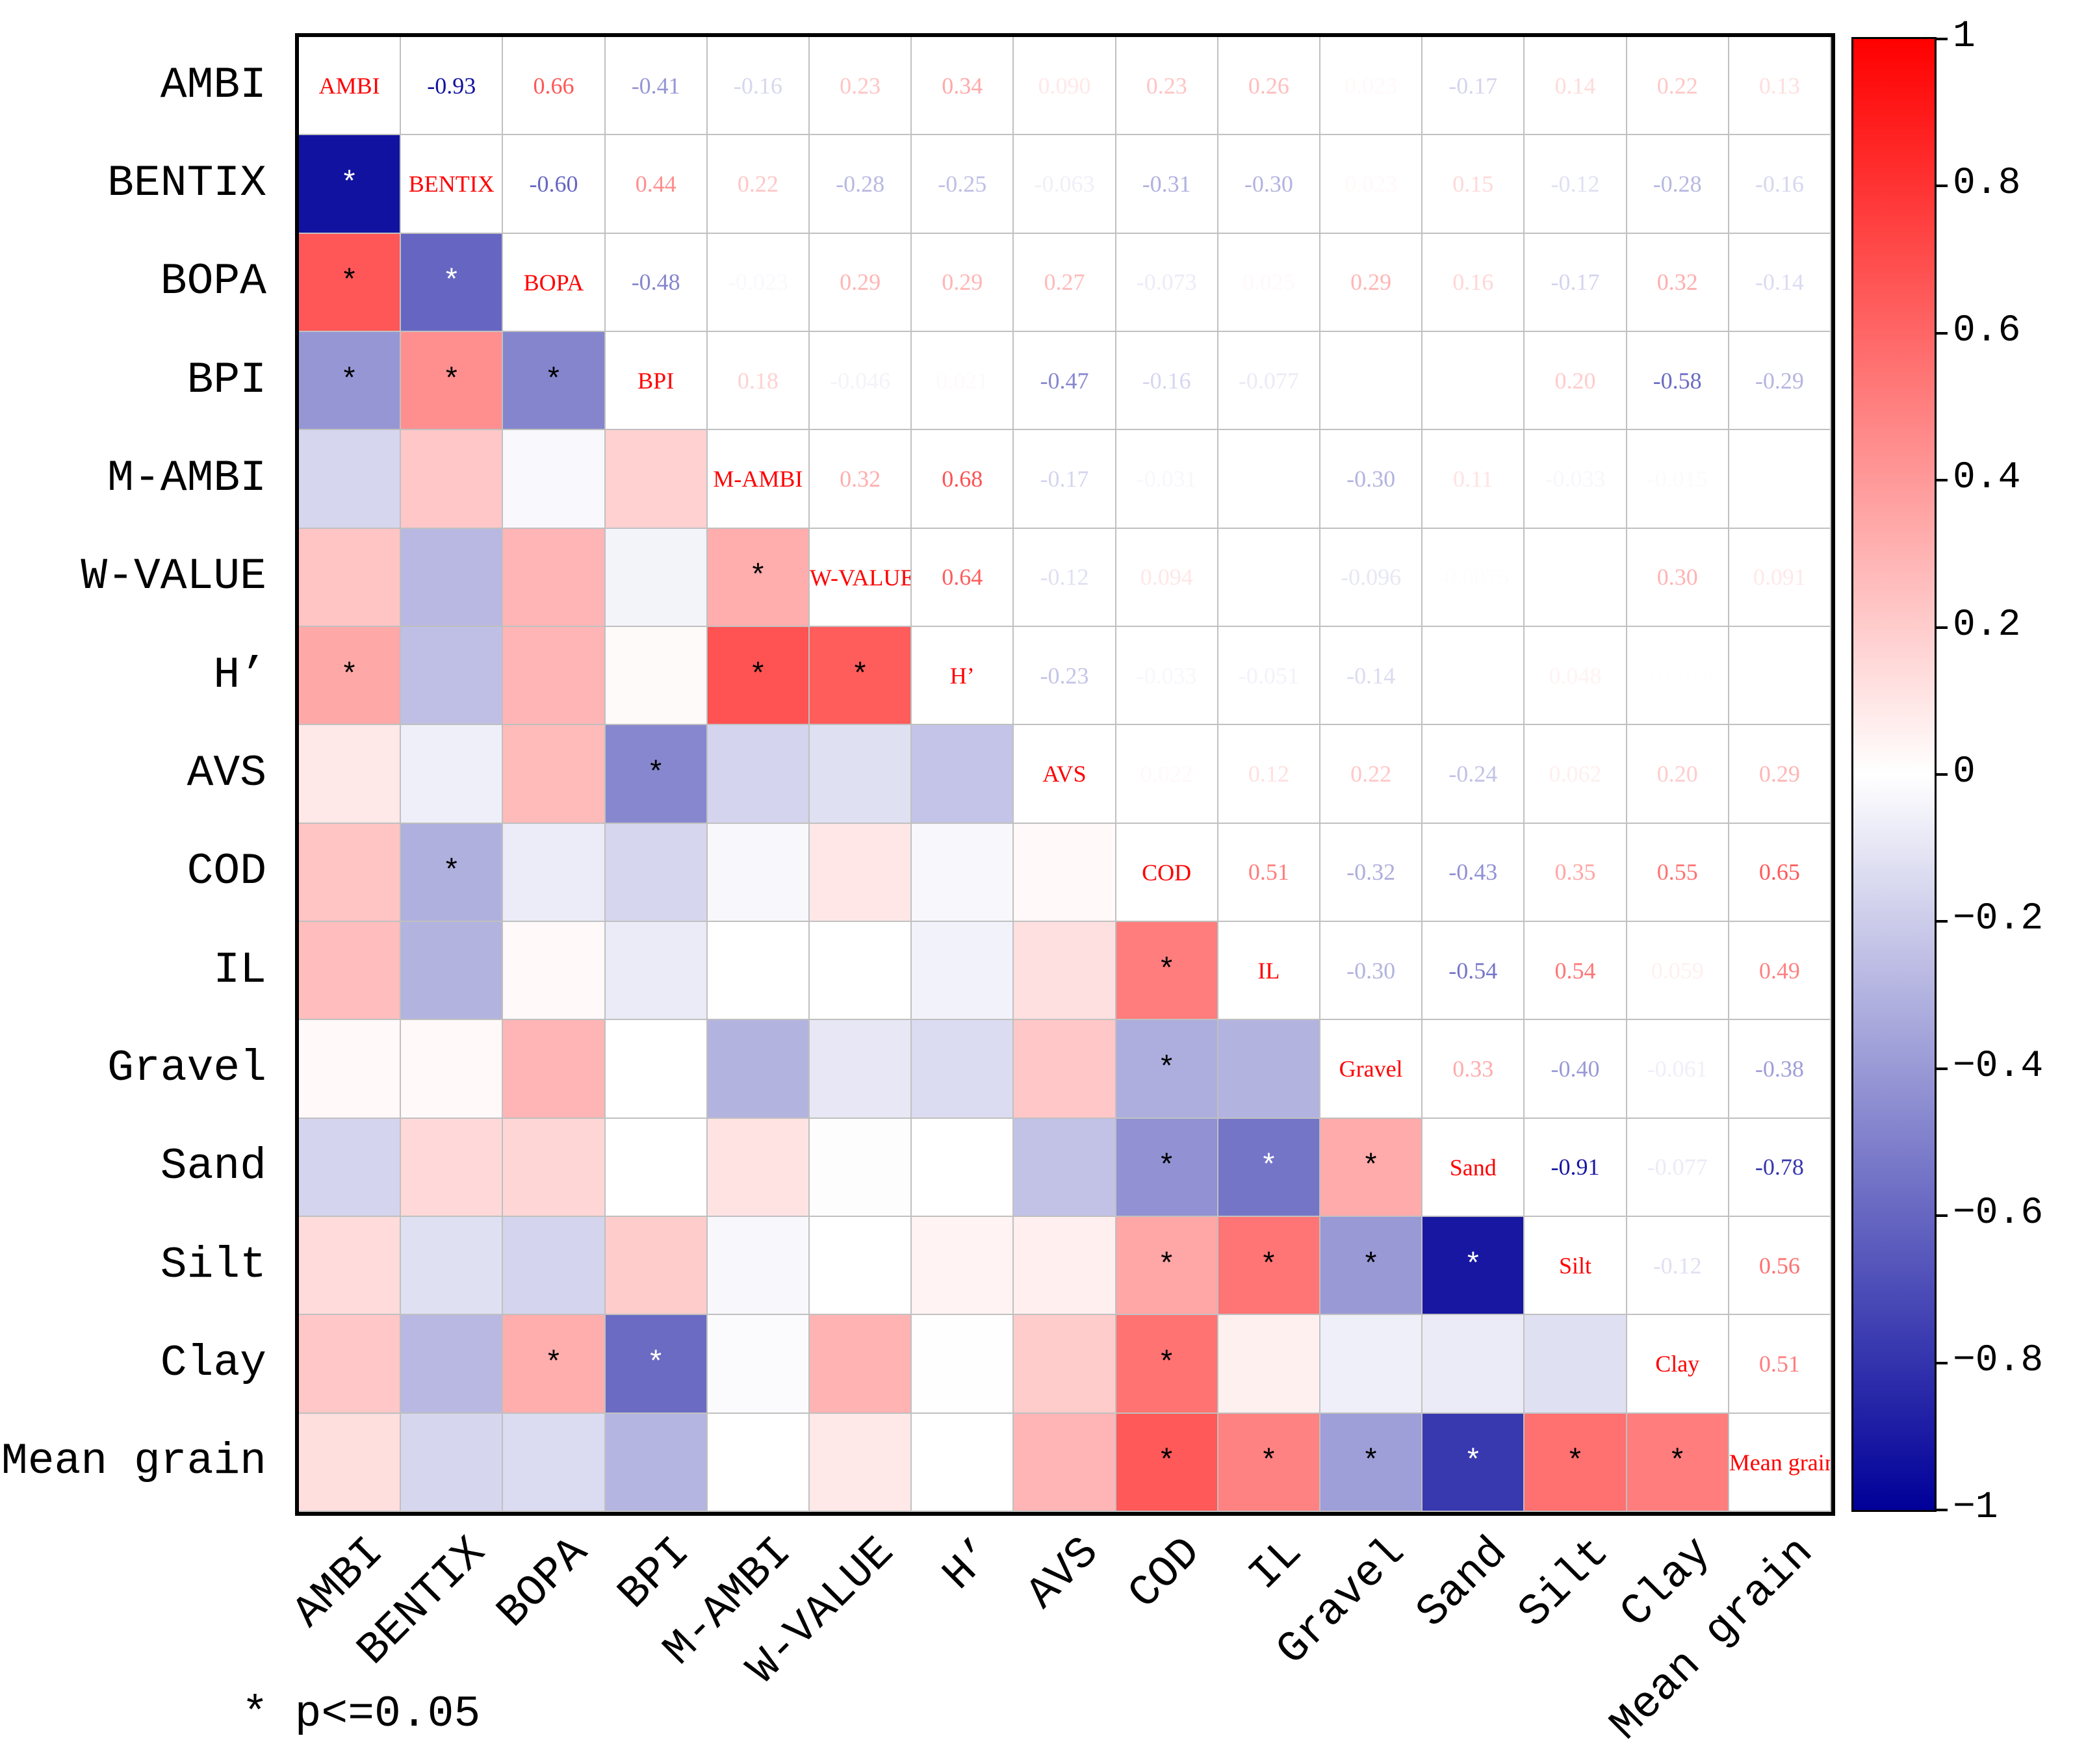 Image resolution: width=2073 pixels, height=1764 pixels. Describe the element at coordinates (1167, 577) in the screenshot. I see `correlation-value-cell: 0.094` at that location.